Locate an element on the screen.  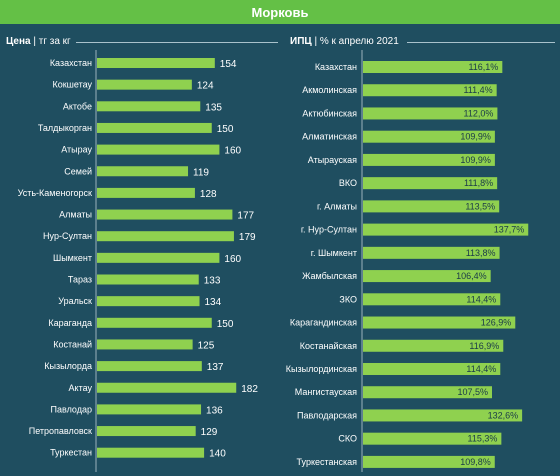
cpi-value-label: 116,9% is located at coordinates (484, 346).